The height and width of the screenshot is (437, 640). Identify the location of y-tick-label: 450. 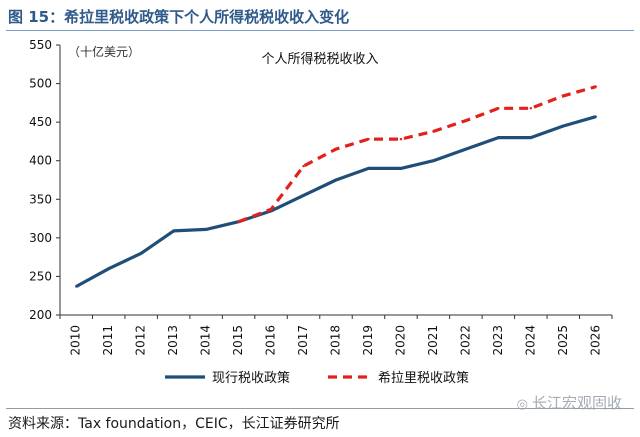
(40, 122).